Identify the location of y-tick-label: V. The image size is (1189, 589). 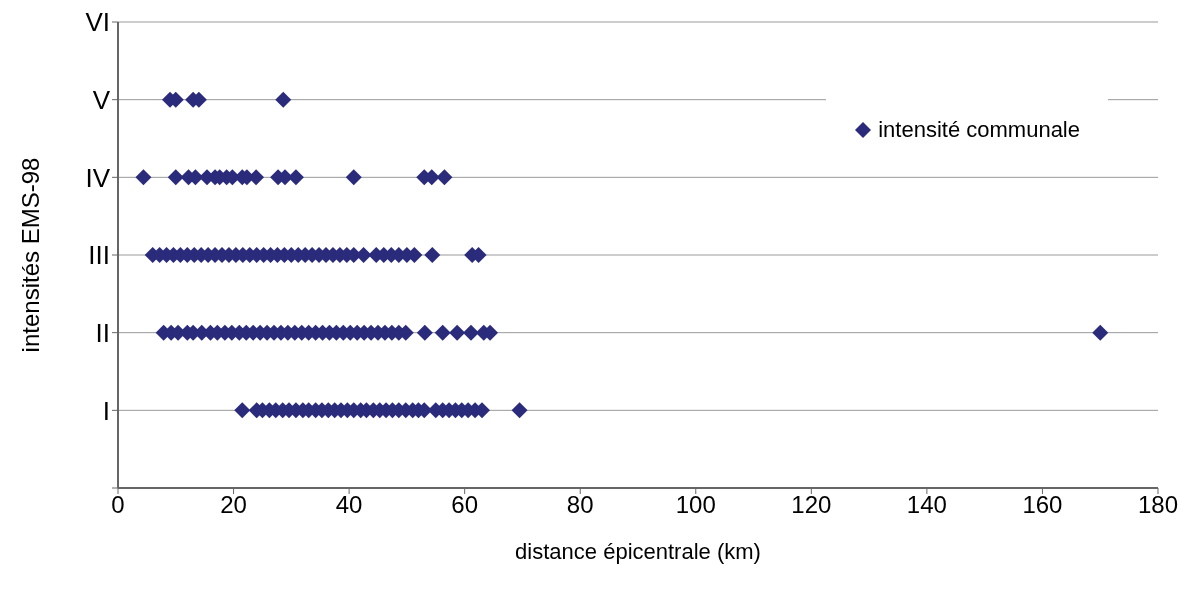
(101, 99).